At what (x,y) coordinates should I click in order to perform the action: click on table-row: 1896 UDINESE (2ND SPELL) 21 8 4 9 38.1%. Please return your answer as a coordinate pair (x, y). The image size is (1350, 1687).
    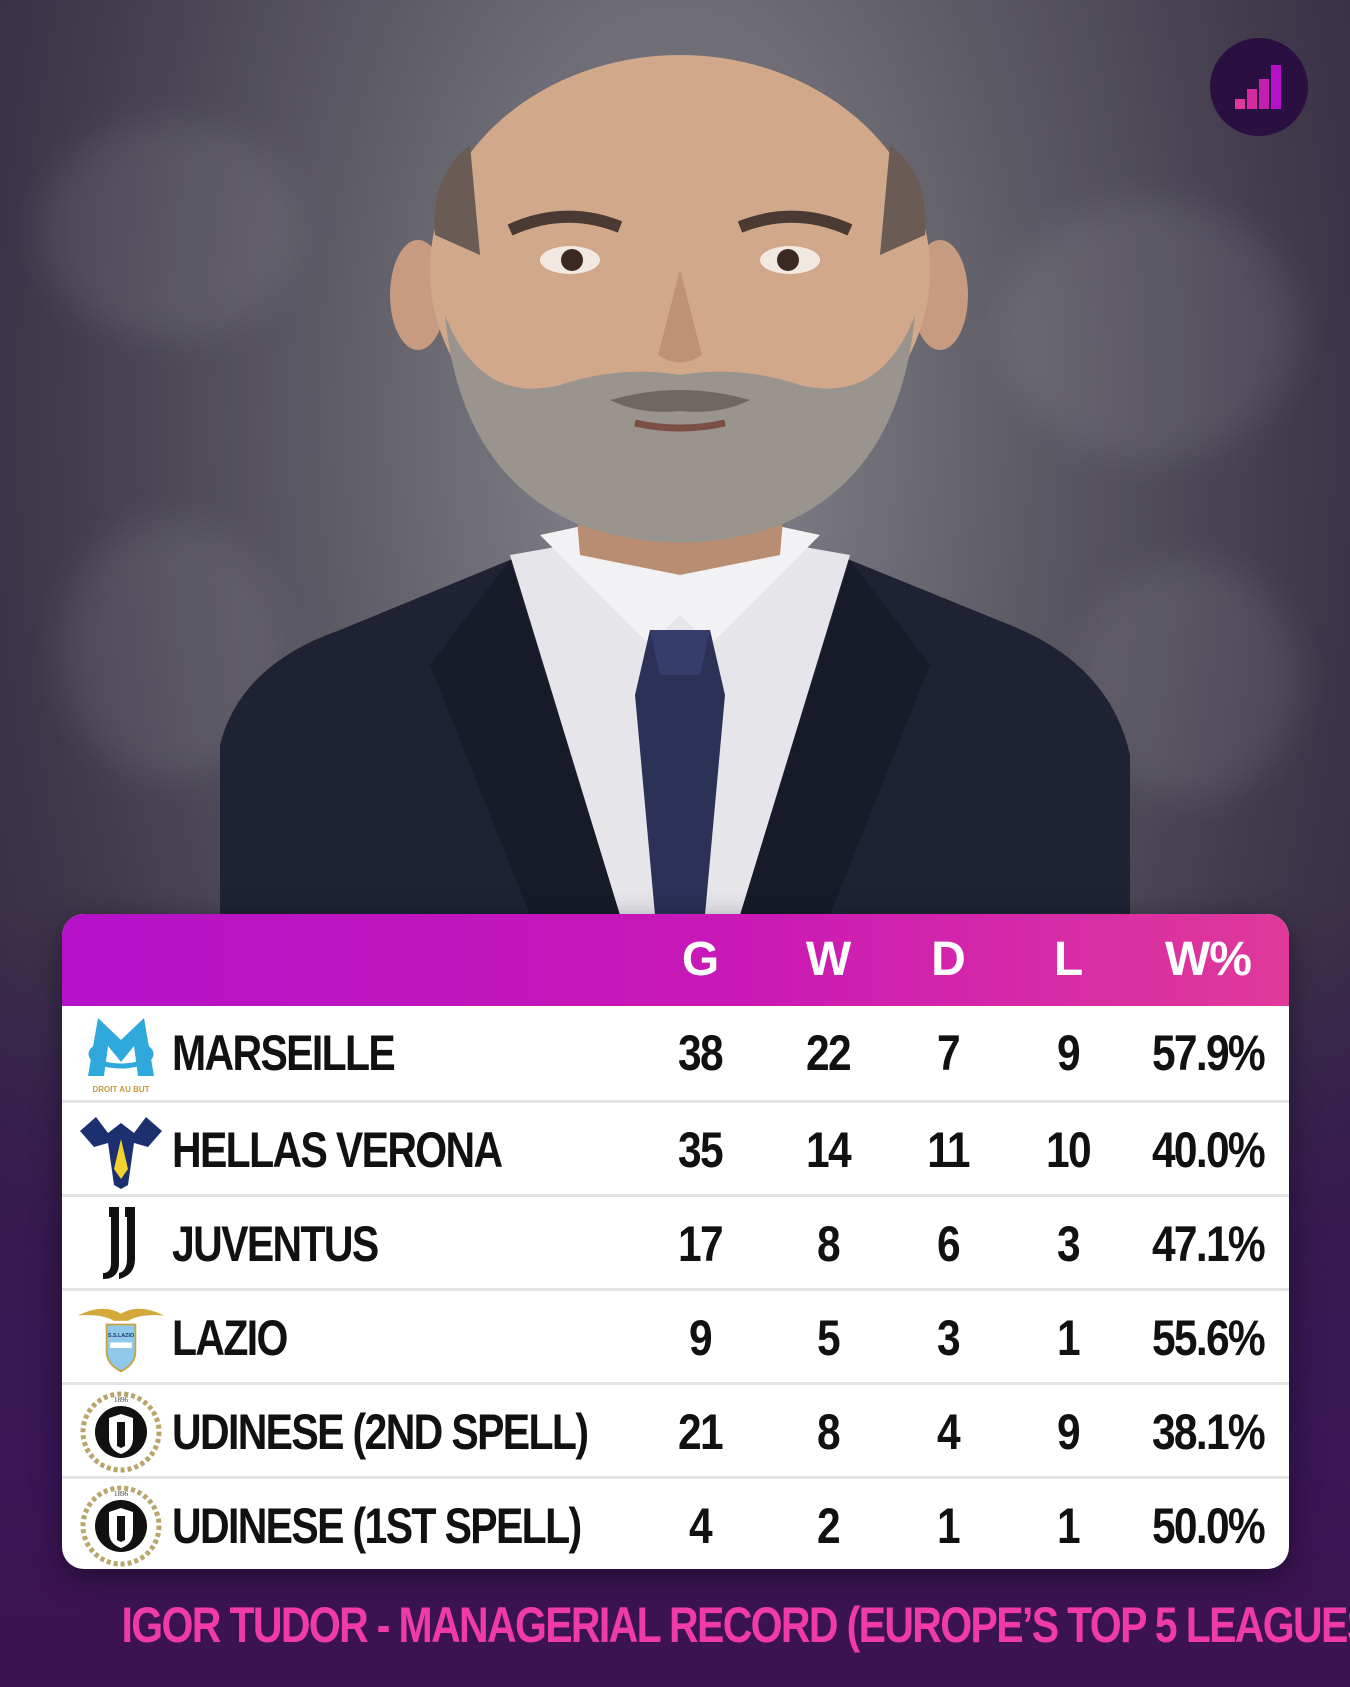
    Looking at the image, I should click on (675, 1429).